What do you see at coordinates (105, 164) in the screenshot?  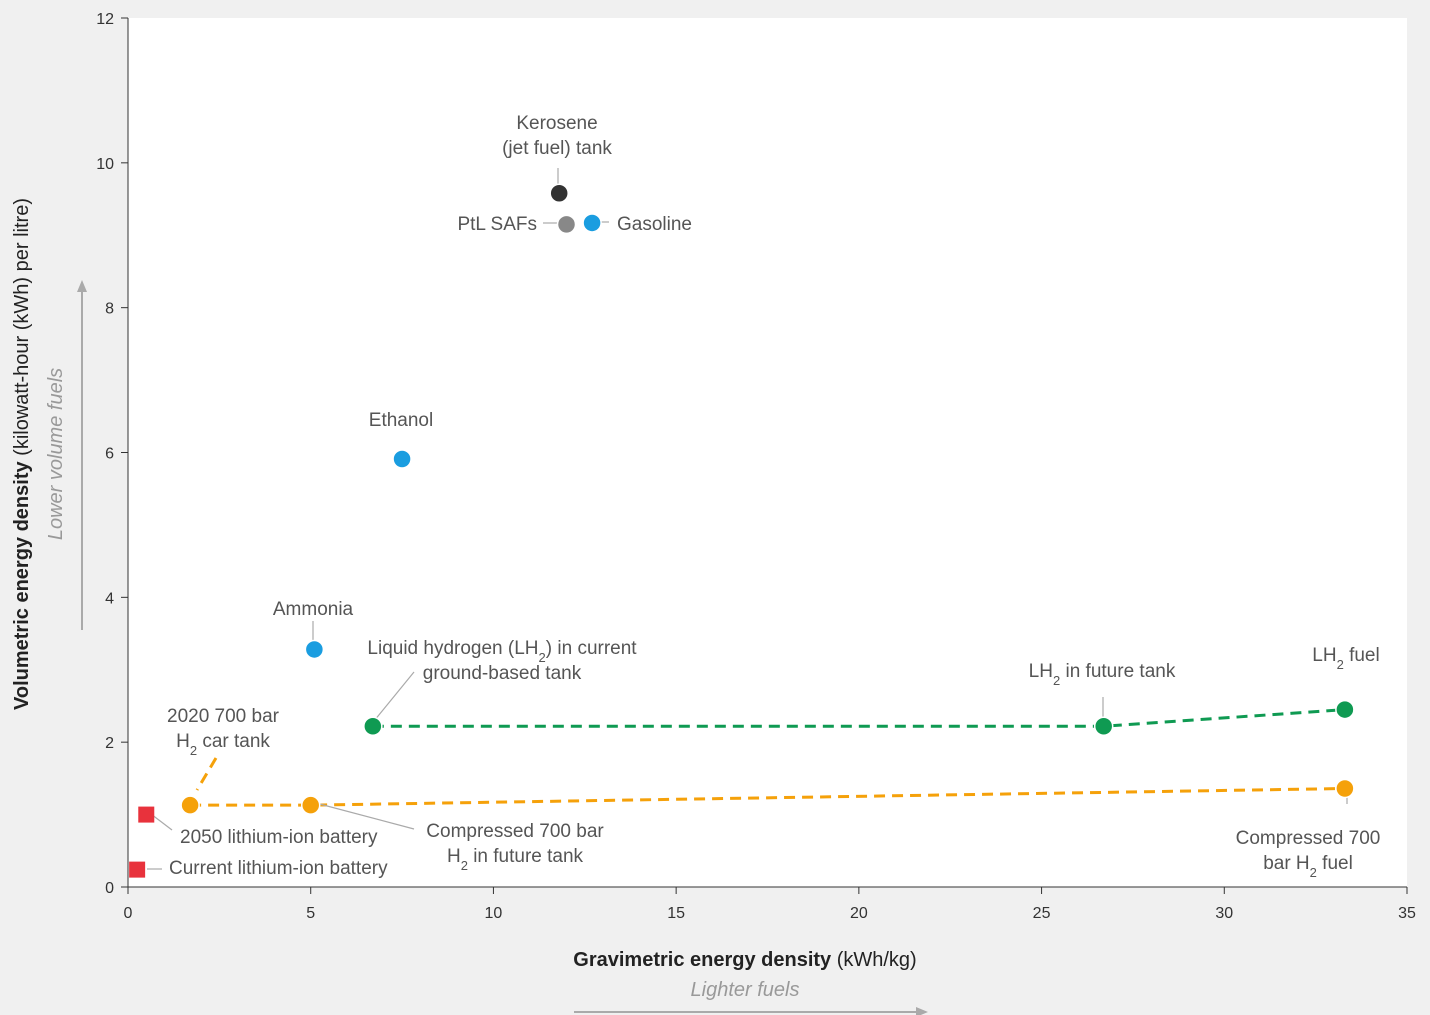 I see `y-tick-label: 10` at bounding box center [105, 164].